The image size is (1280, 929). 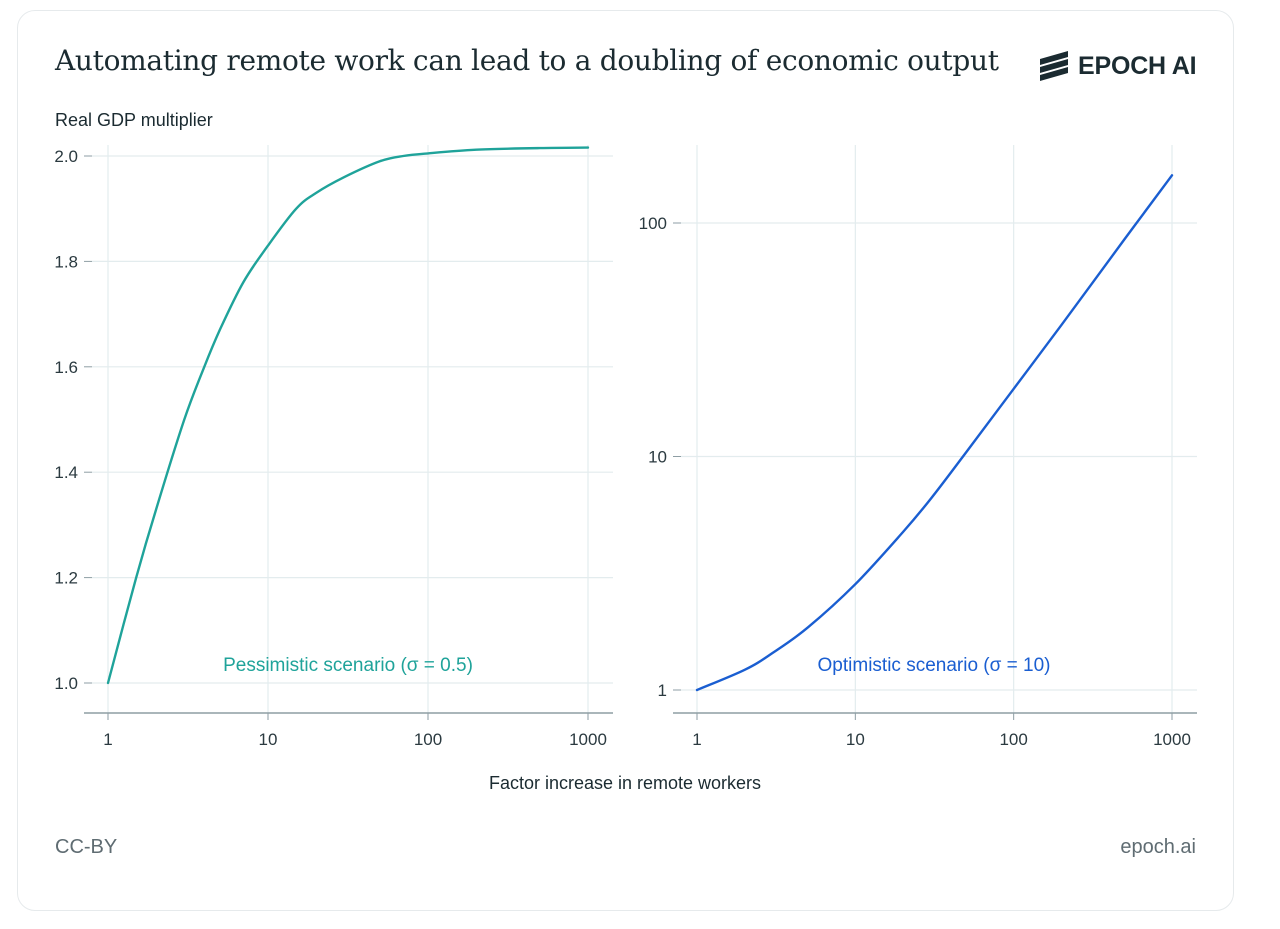 What do you see at coordinates (66, 683) in the screenshot?
I see `y-tick-label: 1.0` at bounding box center [66, 683].